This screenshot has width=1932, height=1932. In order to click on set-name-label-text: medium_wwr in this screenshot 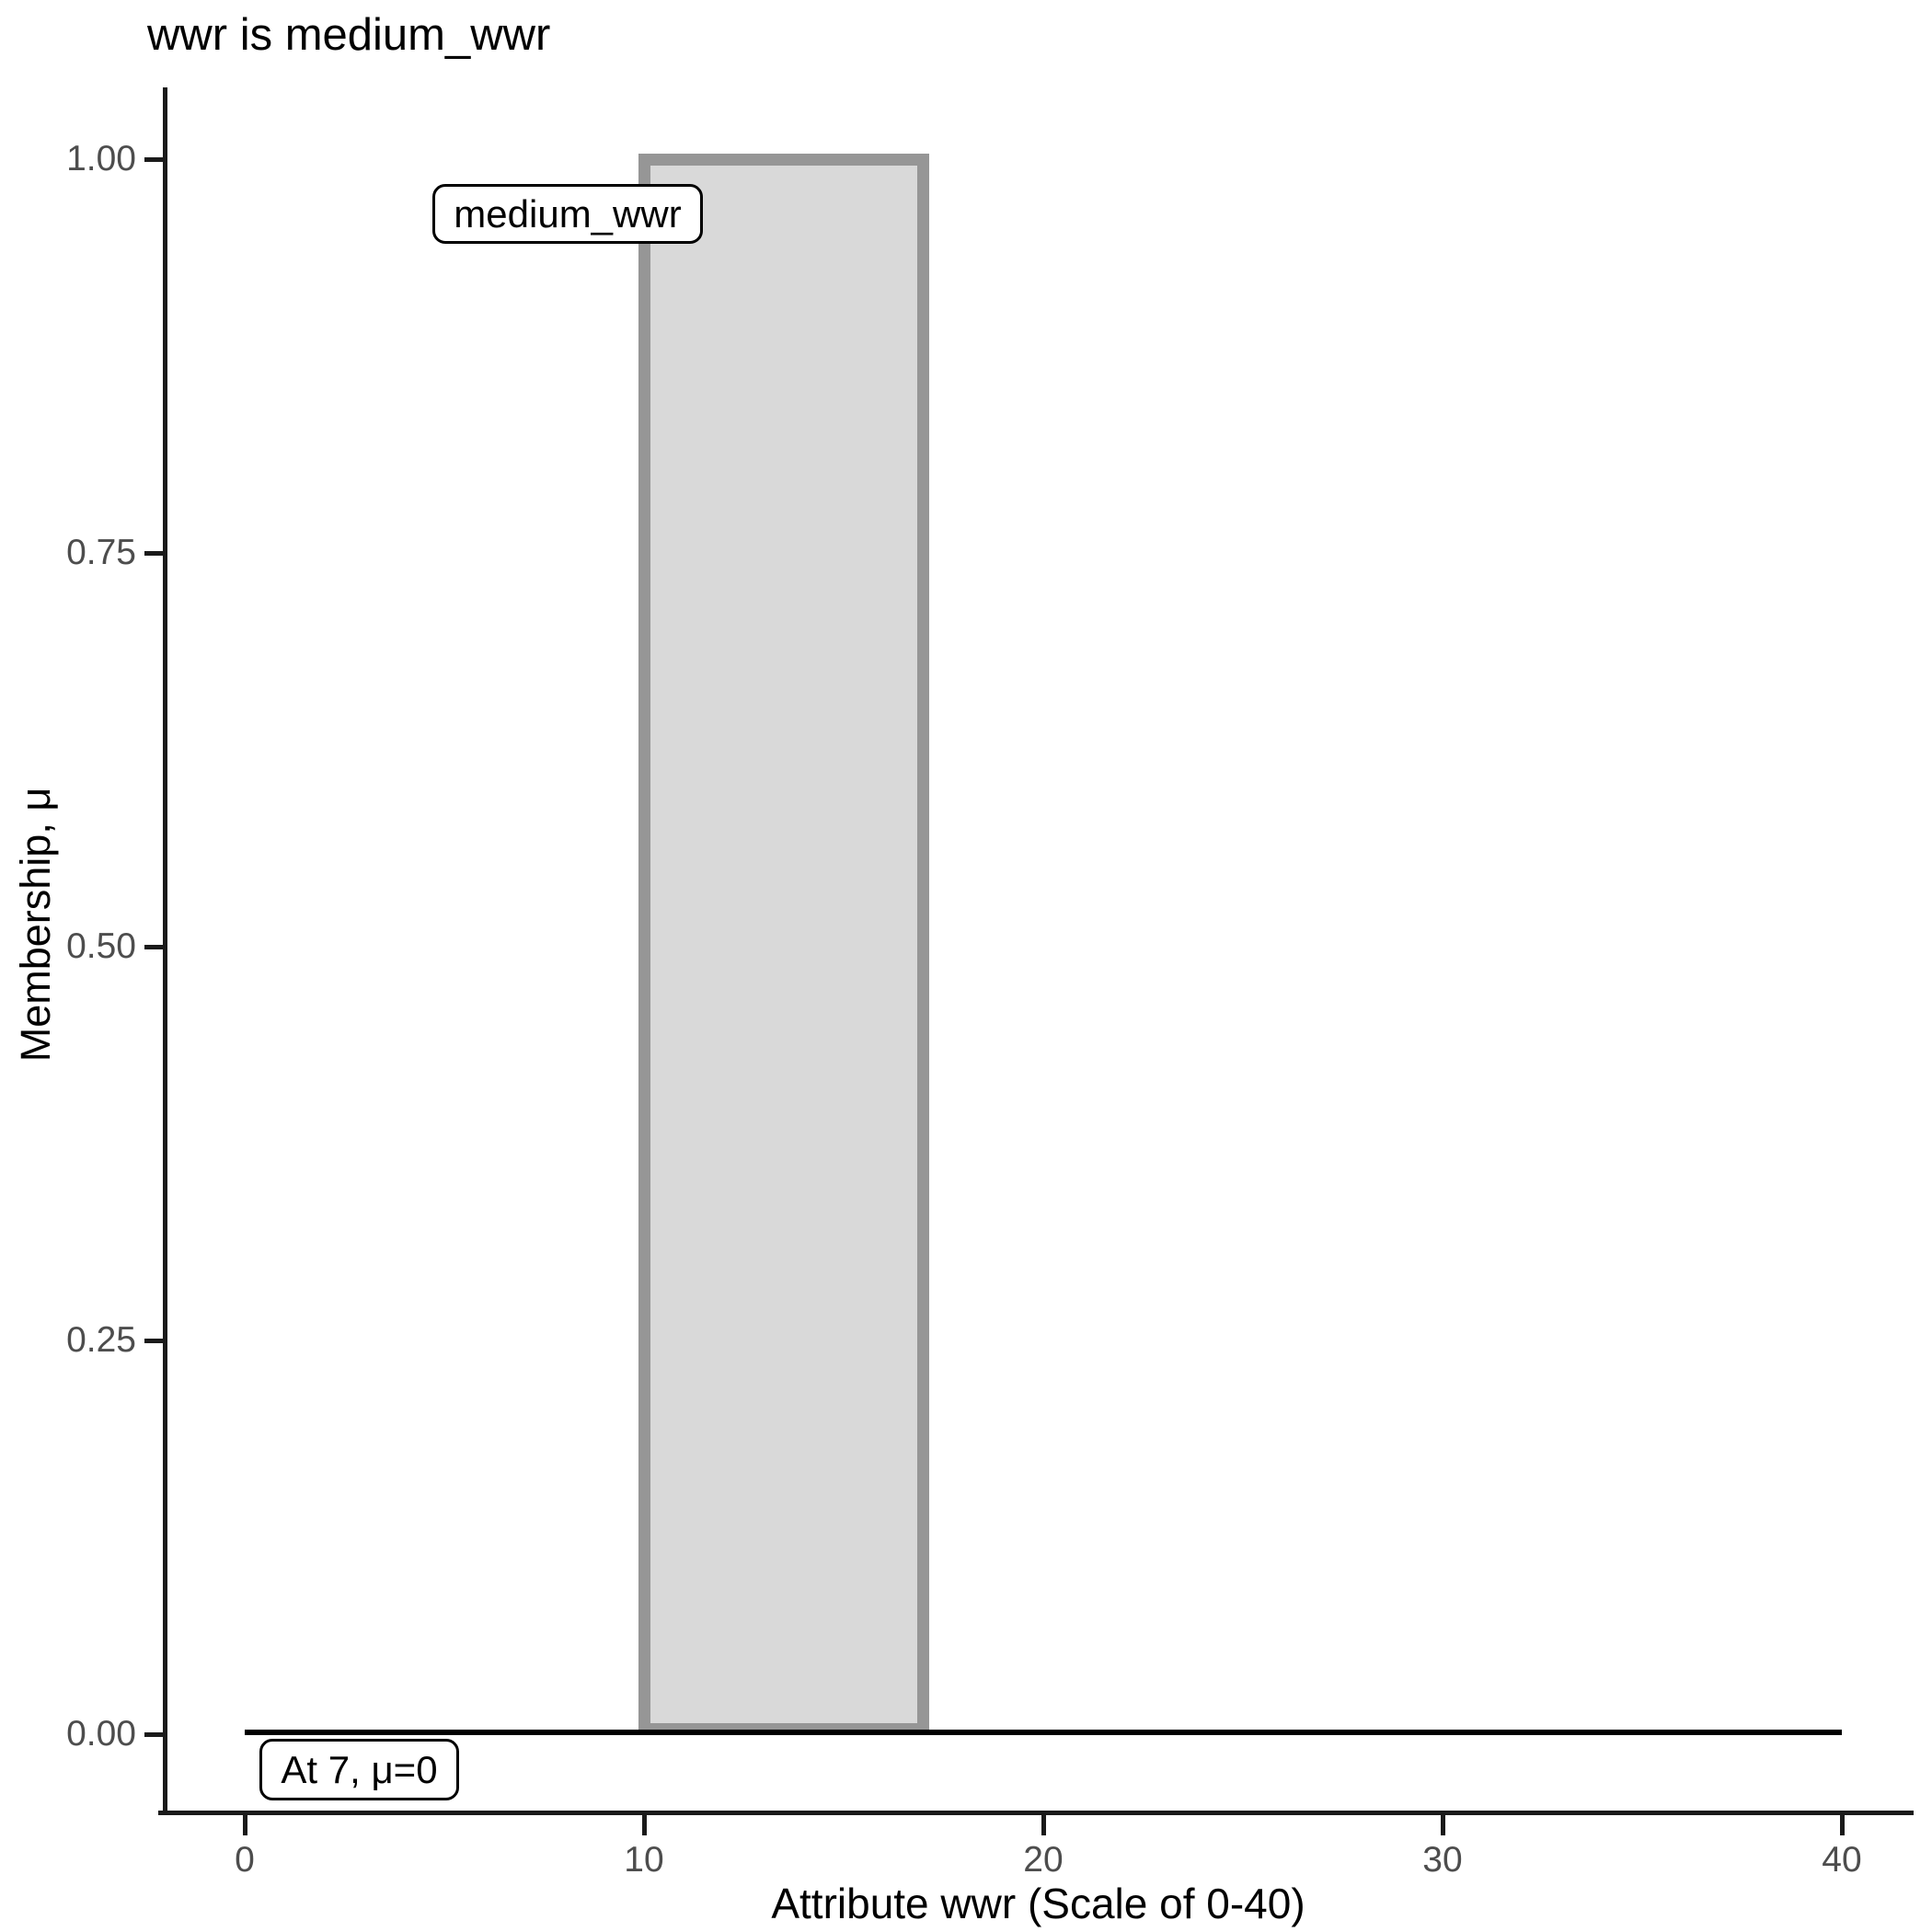, I will do `click(568, 213)`.